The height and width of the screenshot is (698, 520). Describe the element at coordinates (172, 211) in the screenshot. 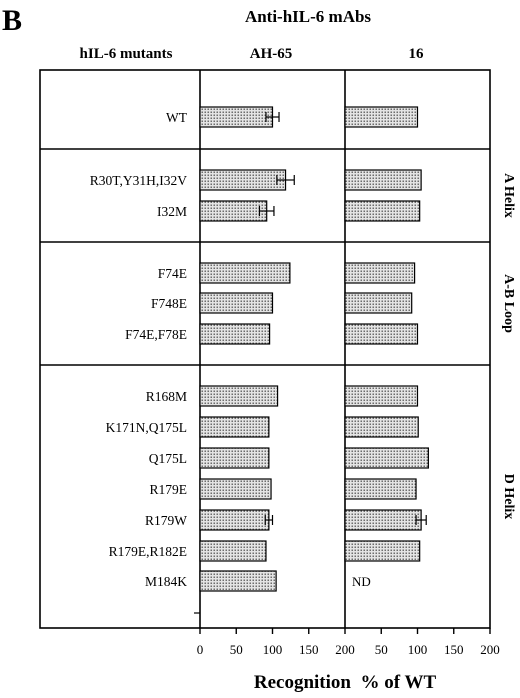

I see `mutant-label: I32M` at that location.